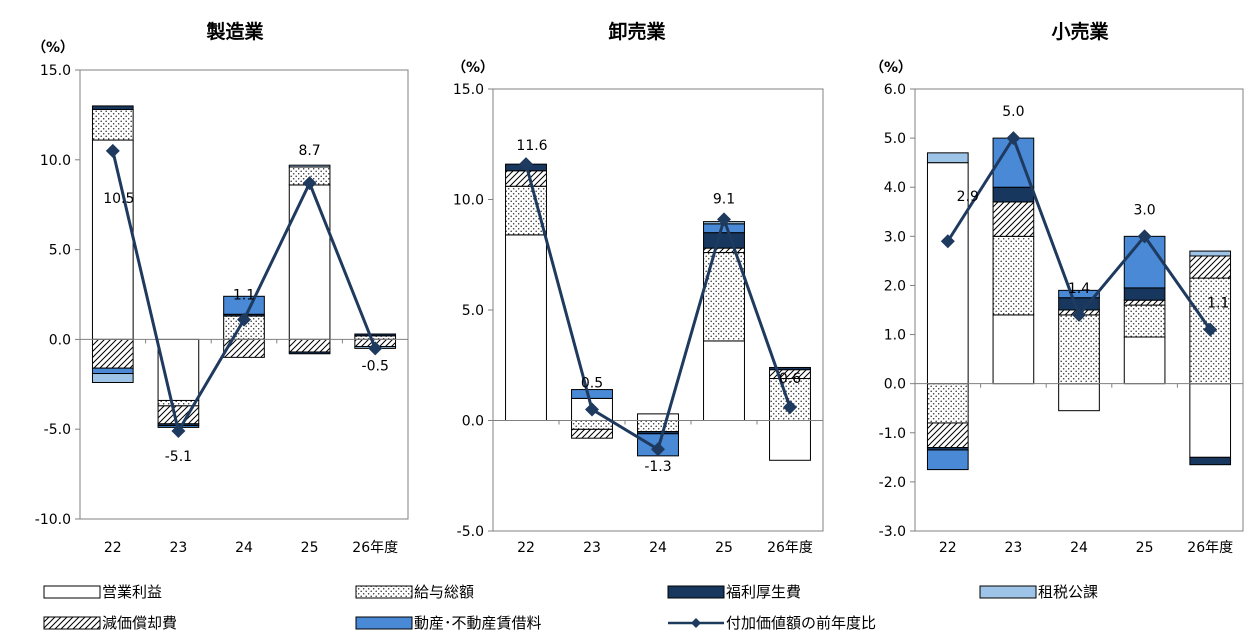 The width and height of the screenshot is (1248, 641). I want to click on legend-item-operating_profit: 営業利益, so click(102, 592).